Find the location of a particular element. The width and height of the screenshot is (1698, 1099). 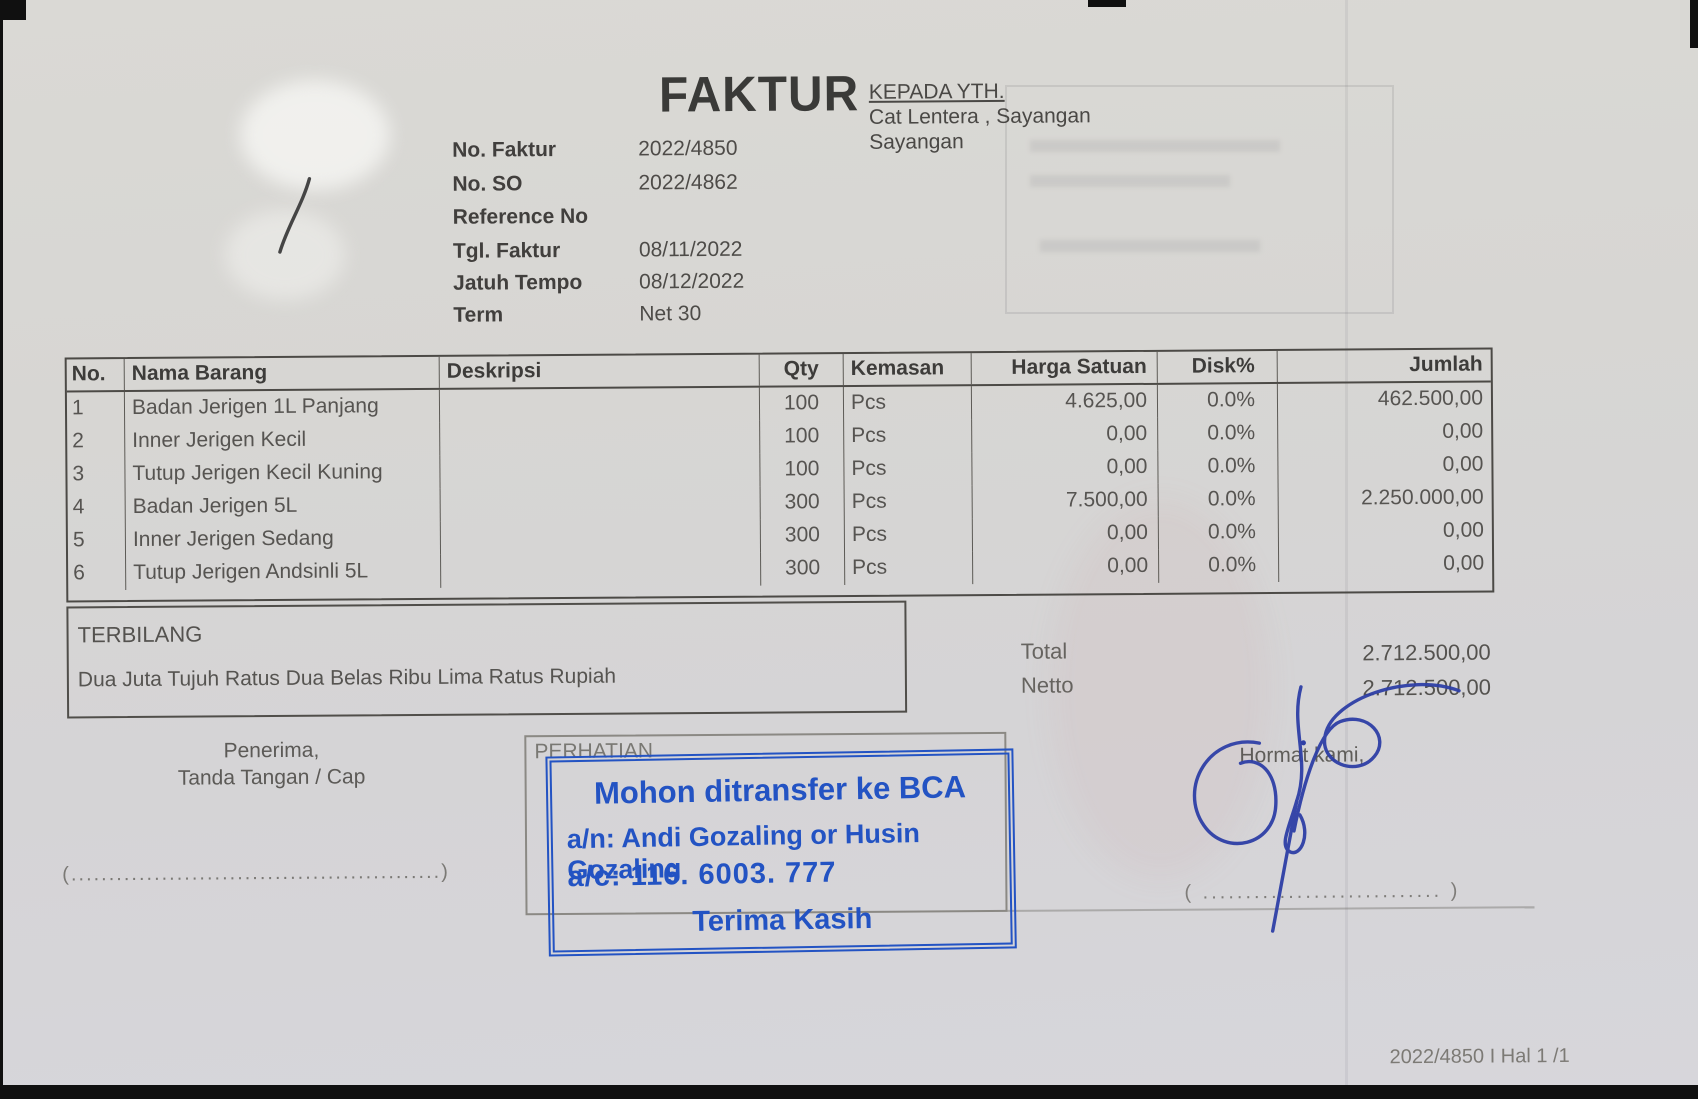

cell-harga-satuan: 7.500,00 is located at coordinates (1065, 501).